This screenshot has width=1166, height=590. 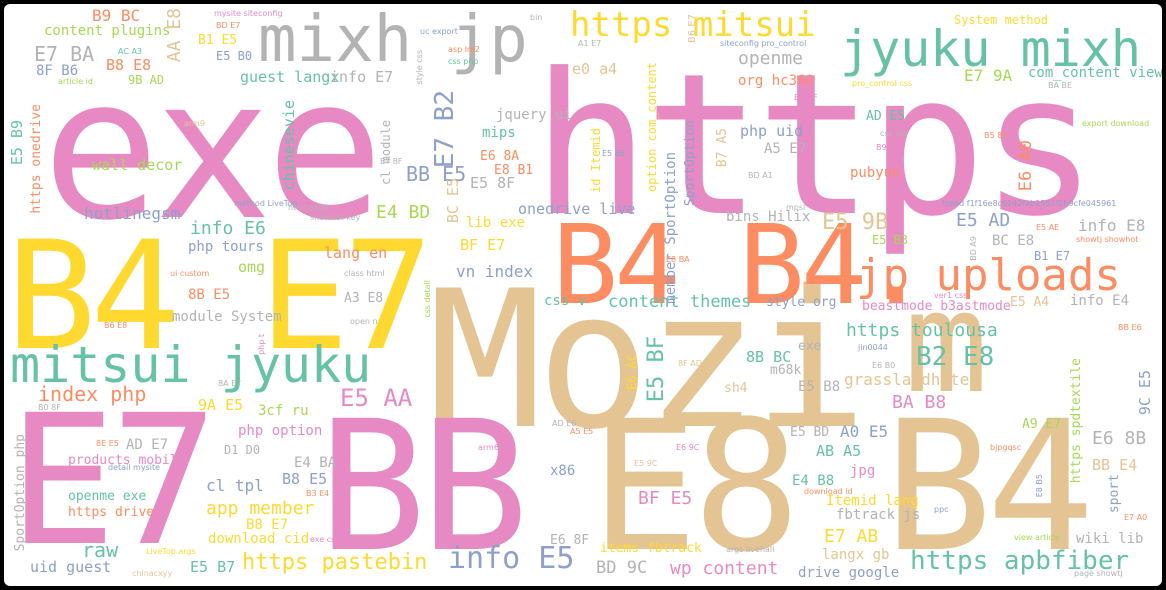 What do you see at coordinates (671, 228) in the screenshot?
I see `word-member-sportoption: member SportOption` at bounding box center [671, 228].